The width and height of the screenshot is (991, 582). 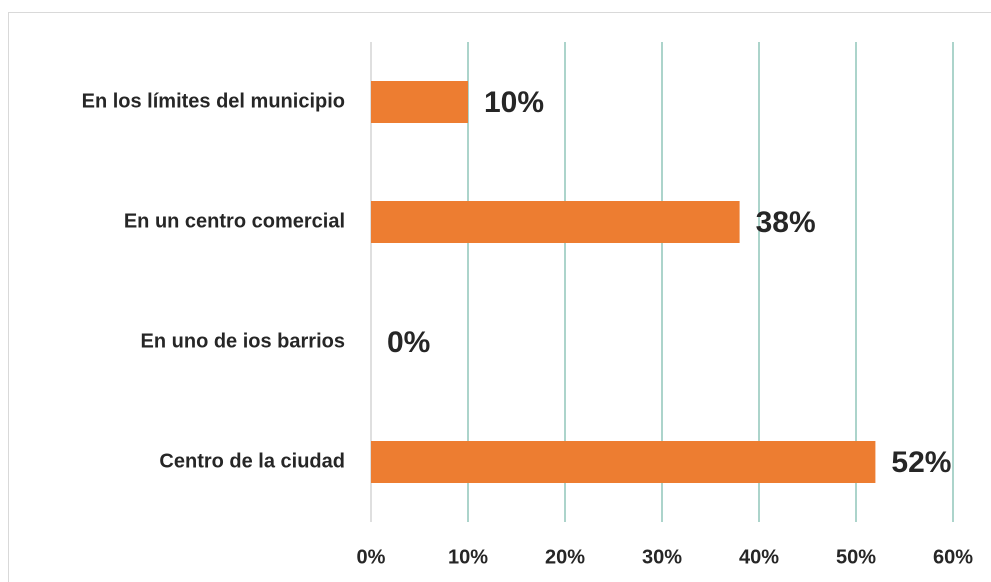 I want to click on y-tick-label: En uno de ios barrios, so click(x=243, y=341).